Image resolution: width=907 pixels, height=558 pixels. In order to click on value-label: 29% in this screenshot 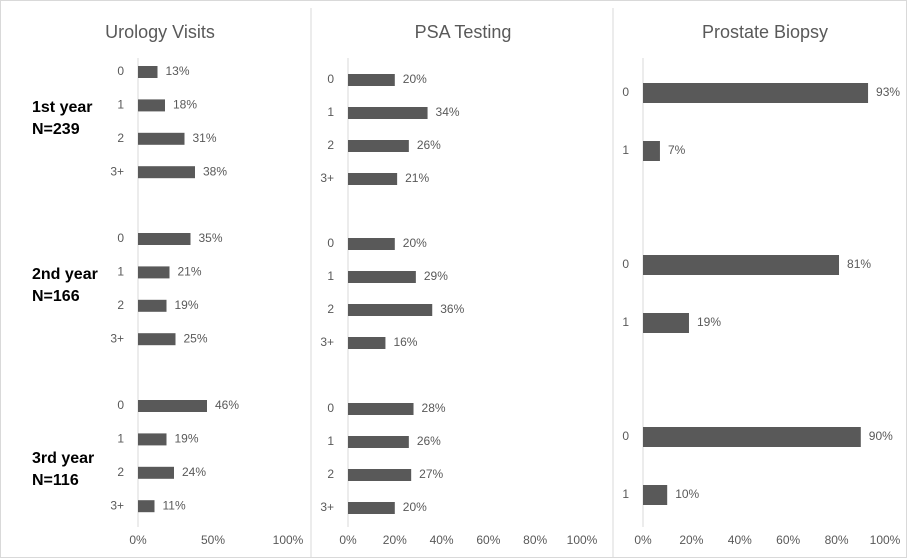, I will do `click(436, 276)`.